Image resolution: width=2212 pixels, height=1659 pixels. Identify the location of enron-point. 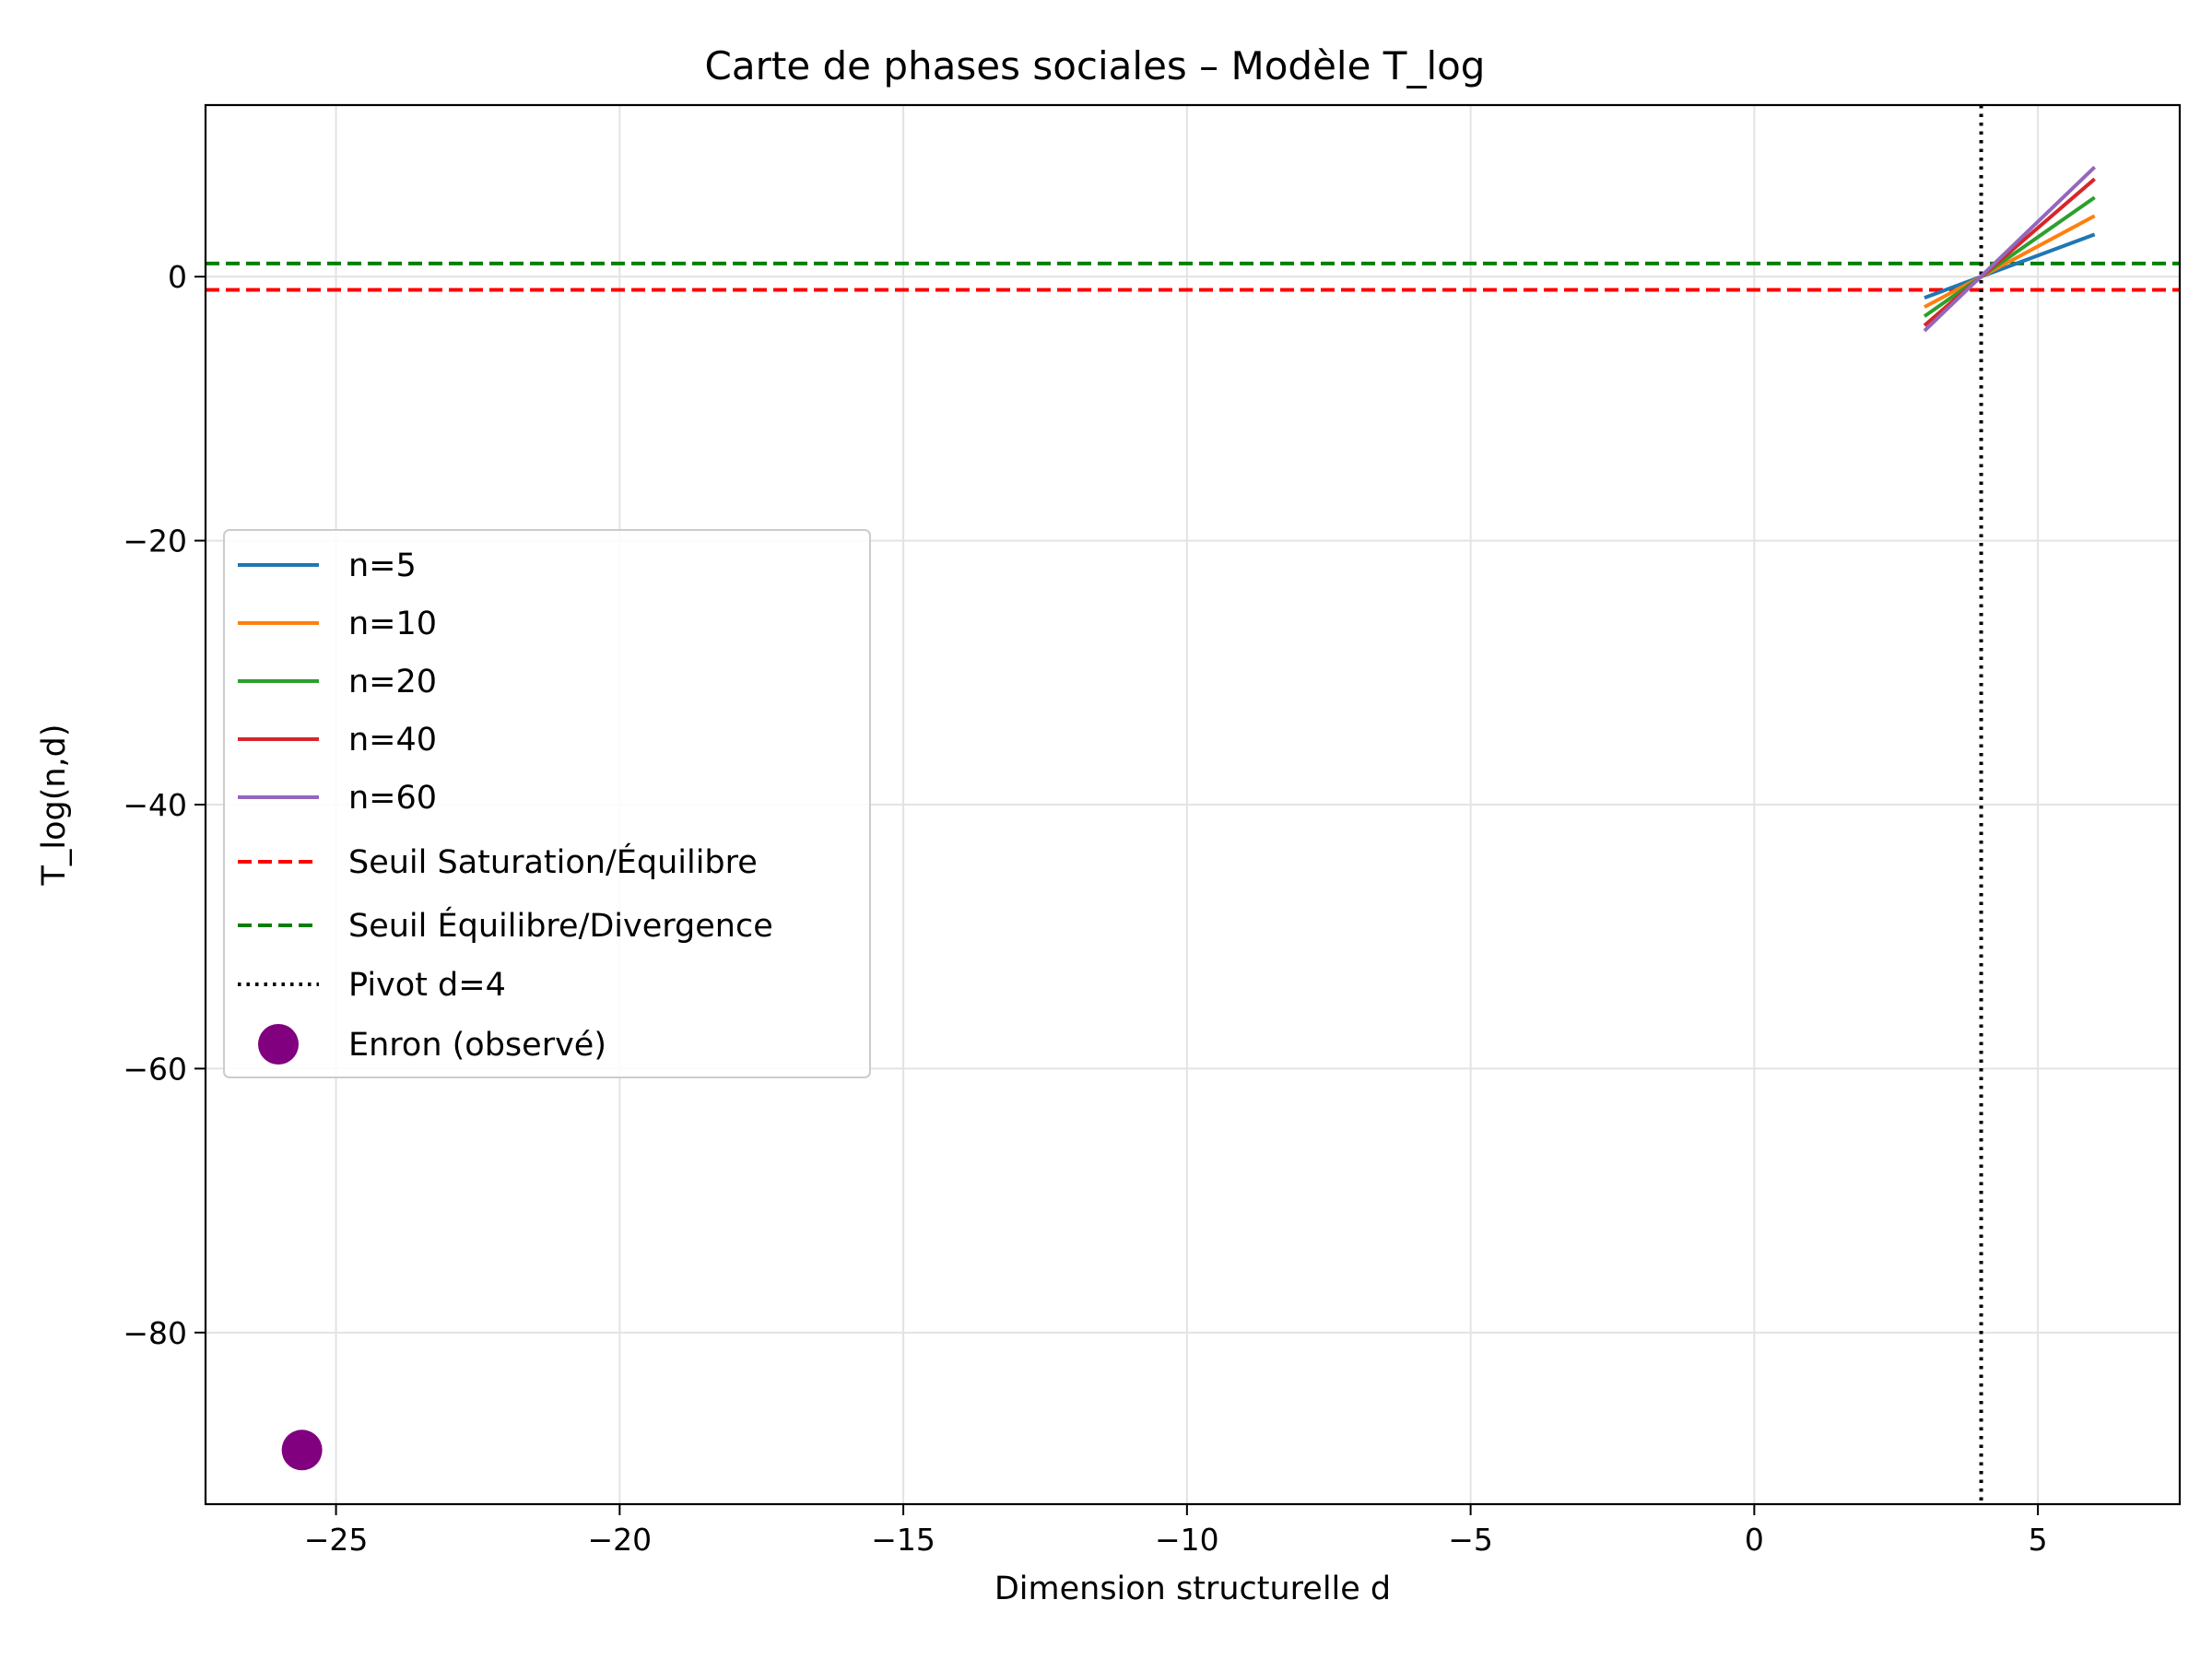
(302, 1450).